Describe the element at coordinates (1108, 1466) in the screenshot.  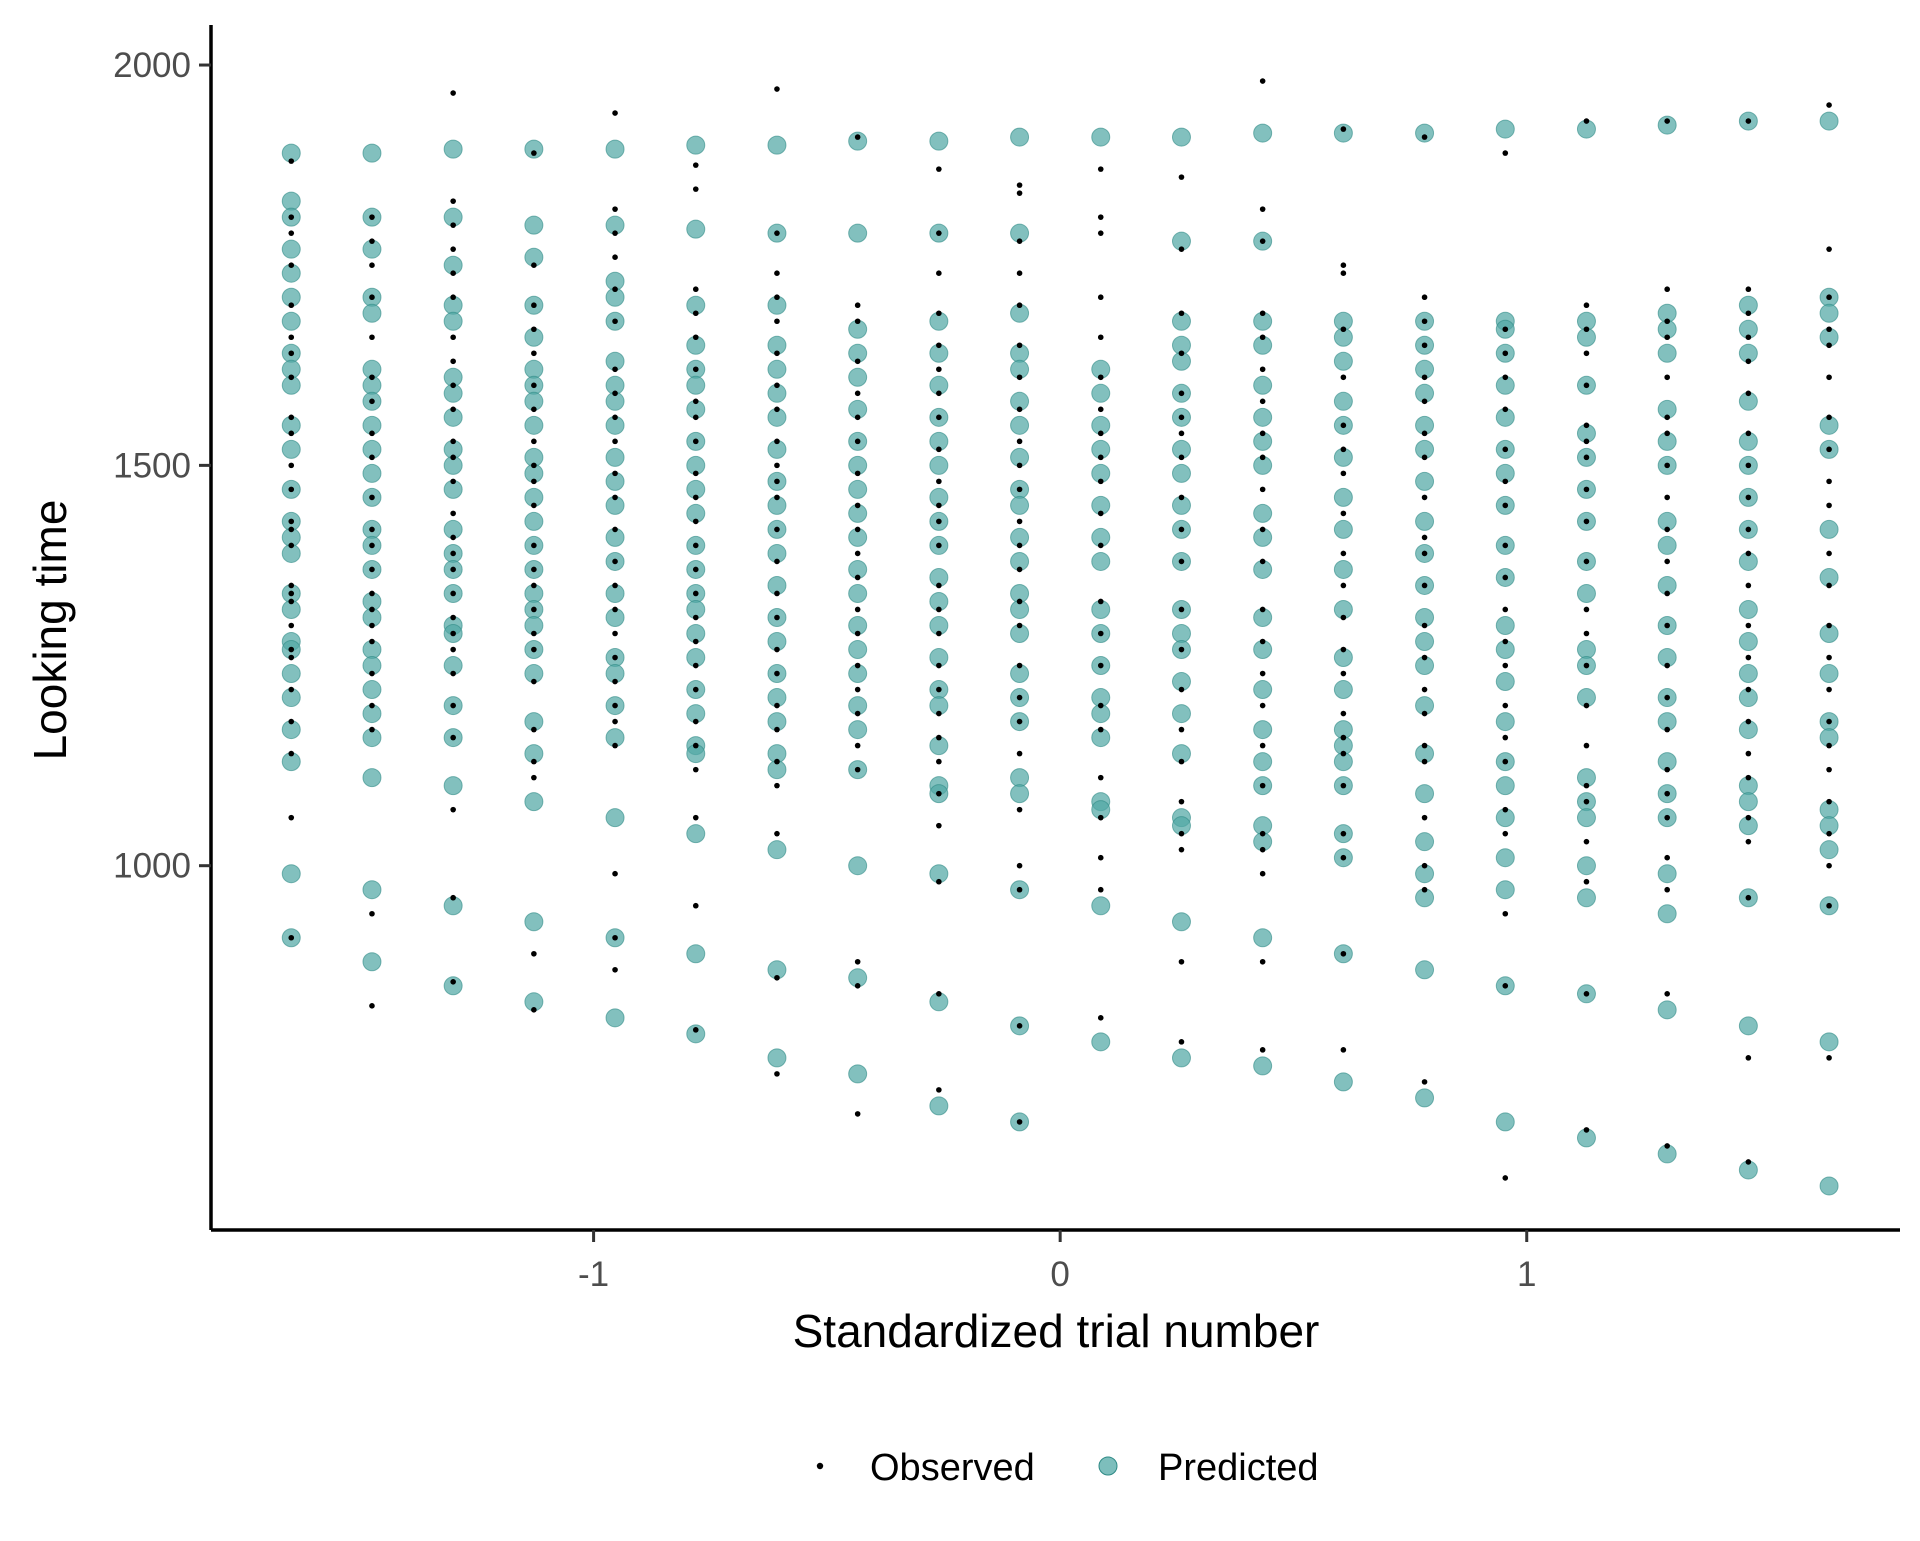
I see `legend-predicted-key` at that location.